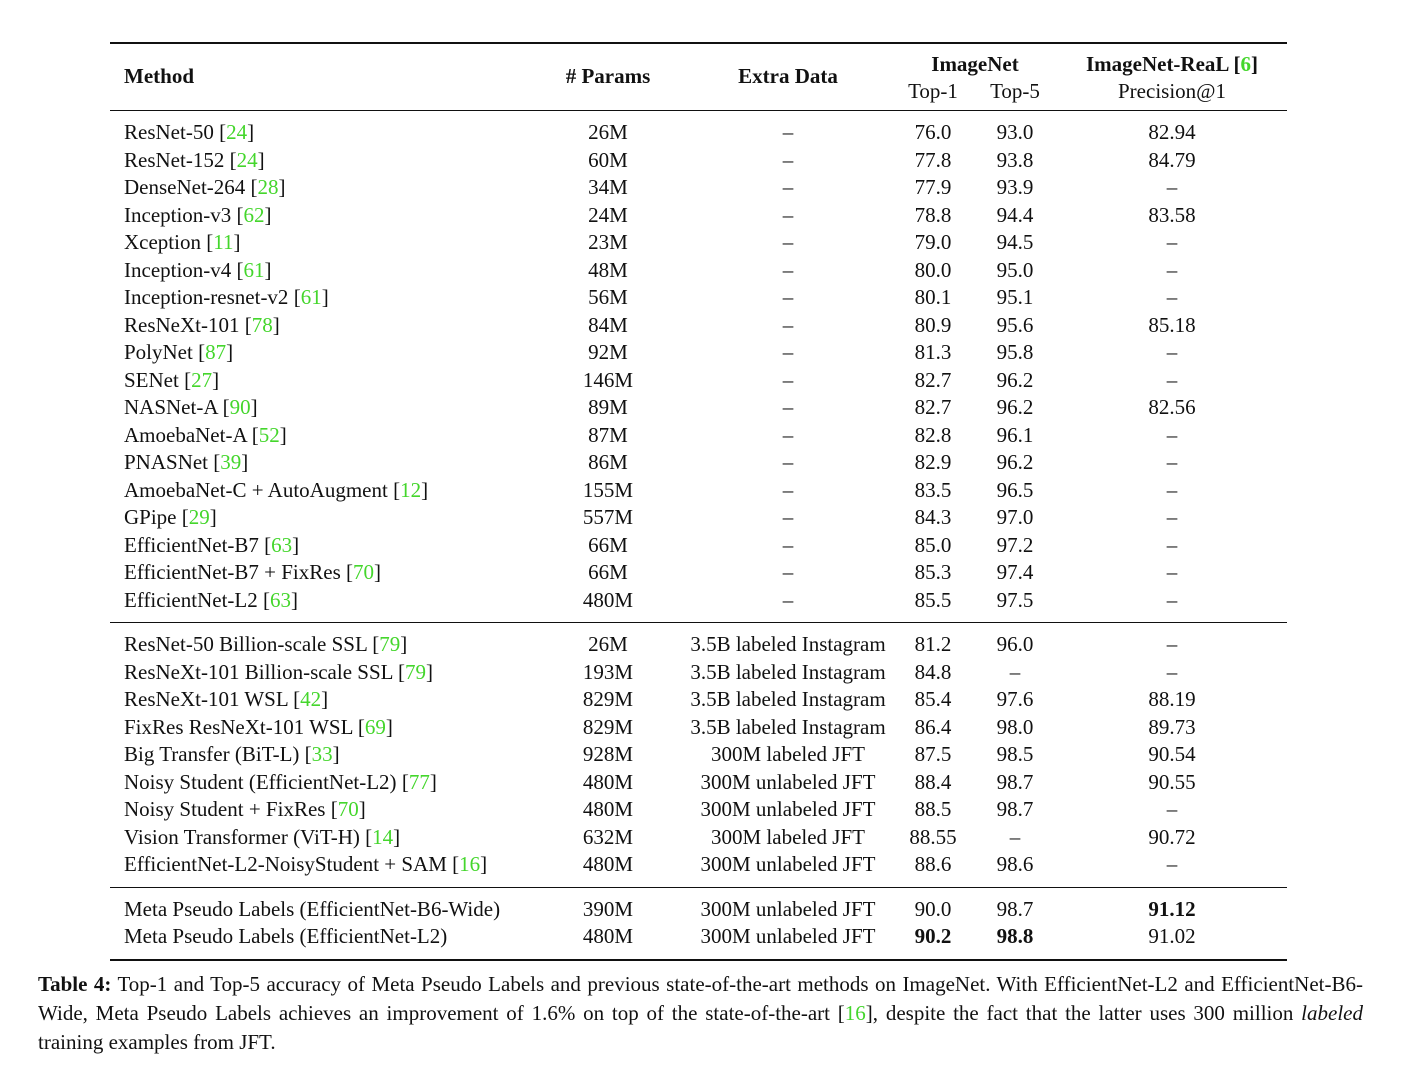 The width and height of the screenshot is (1404, 1070). I want to click on citation: 42, so click(311, 699).